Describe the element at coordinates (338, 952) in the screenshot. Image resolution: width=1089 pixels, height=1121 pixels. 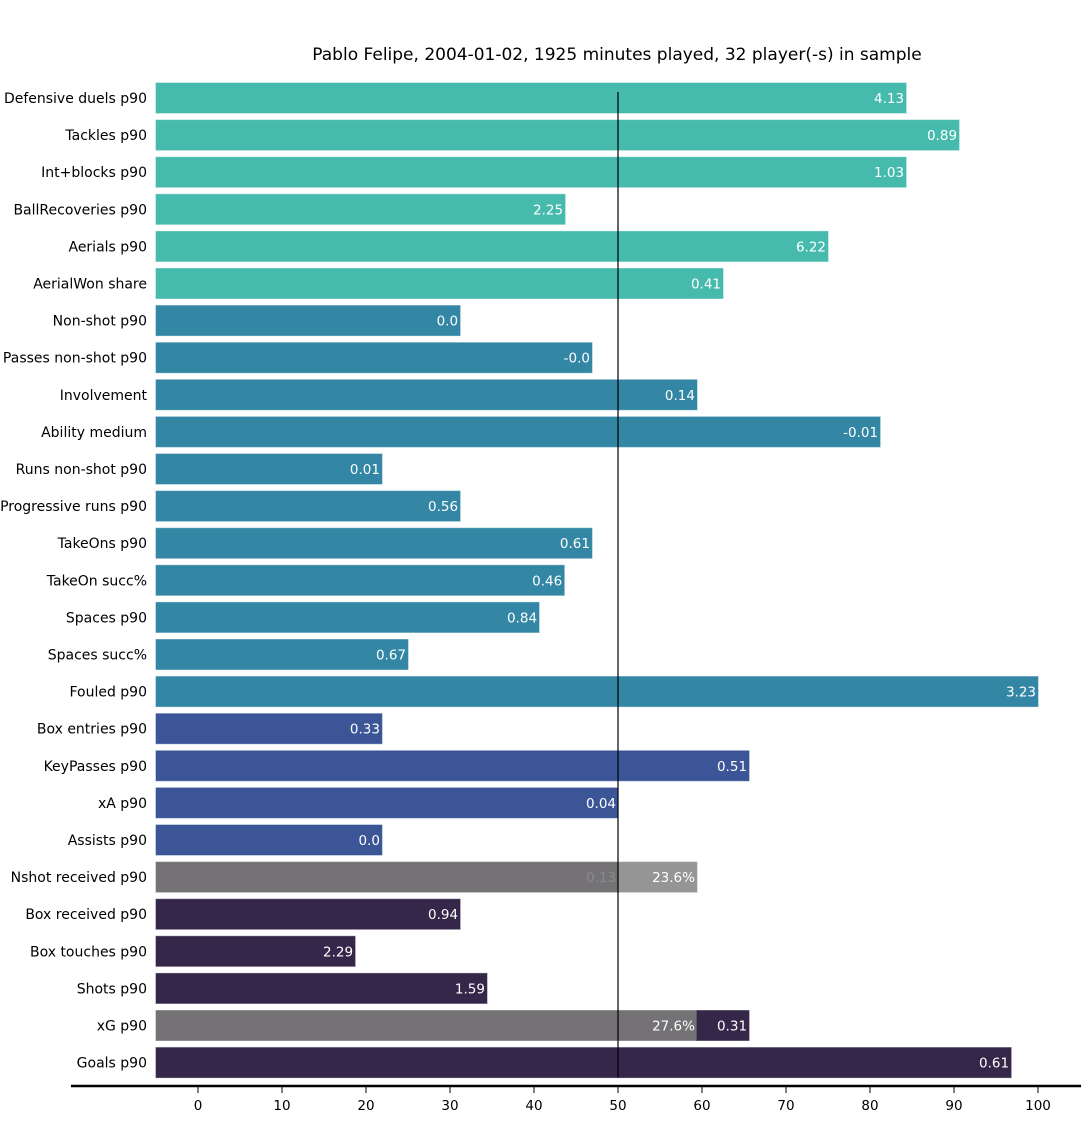
I see `value-label-box-touches-p90: 2.29` at that location.